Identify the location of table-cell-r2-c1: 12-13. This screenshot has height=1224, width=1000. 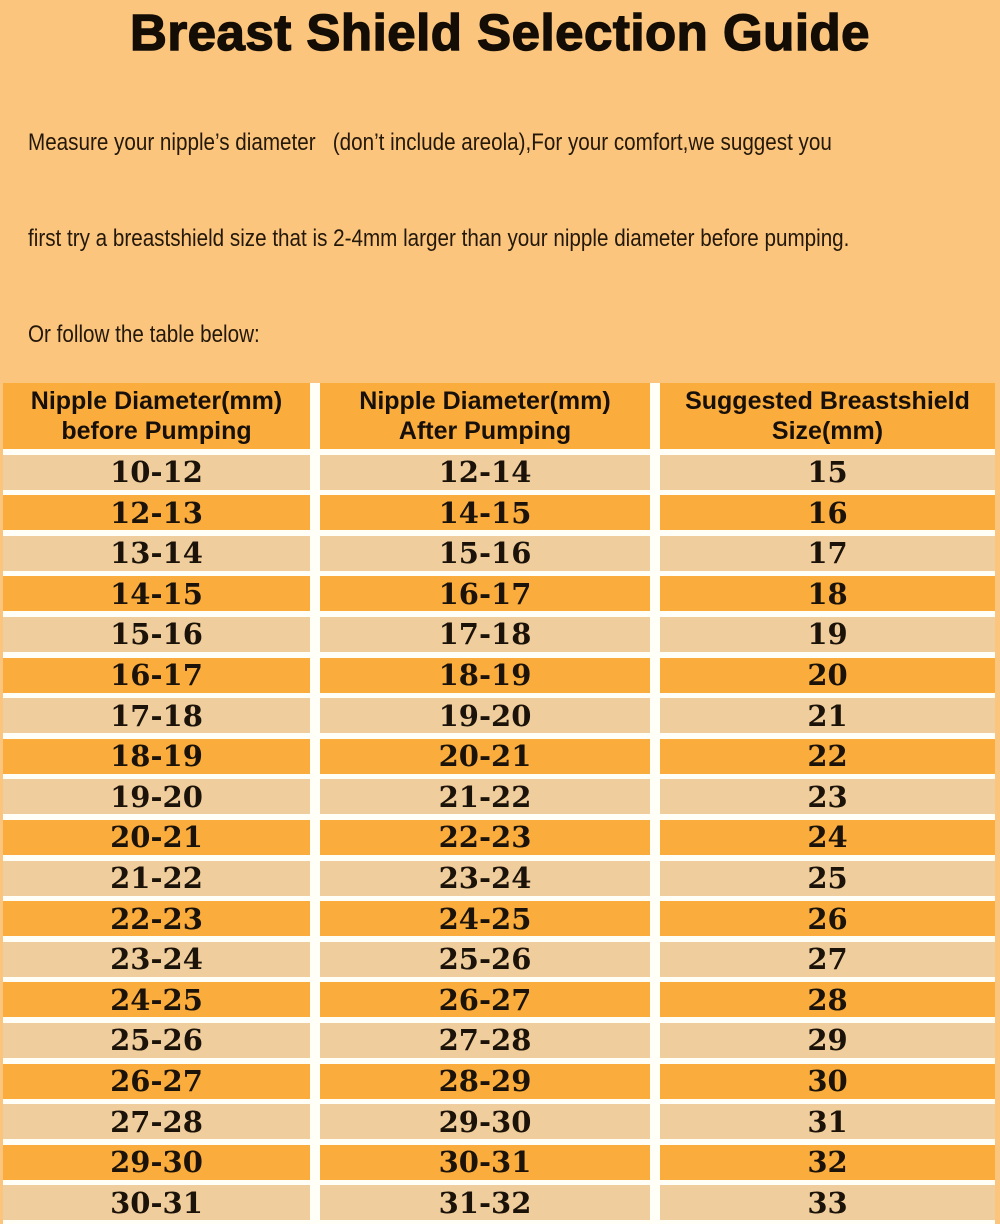
(156, 513).